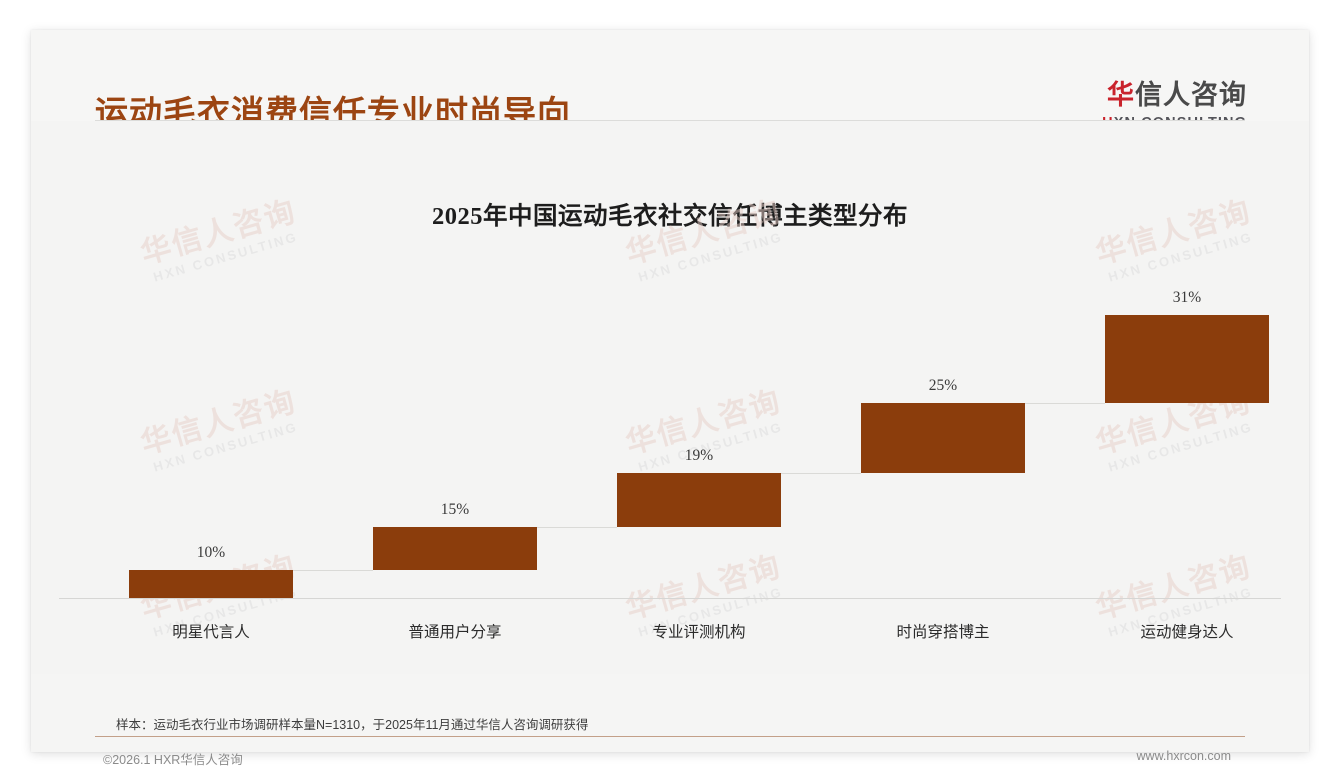 Image resolution: width=1340 pixels, height=780 pixels. I want to click on category-label: 专业评测机构, so click(699, 632).